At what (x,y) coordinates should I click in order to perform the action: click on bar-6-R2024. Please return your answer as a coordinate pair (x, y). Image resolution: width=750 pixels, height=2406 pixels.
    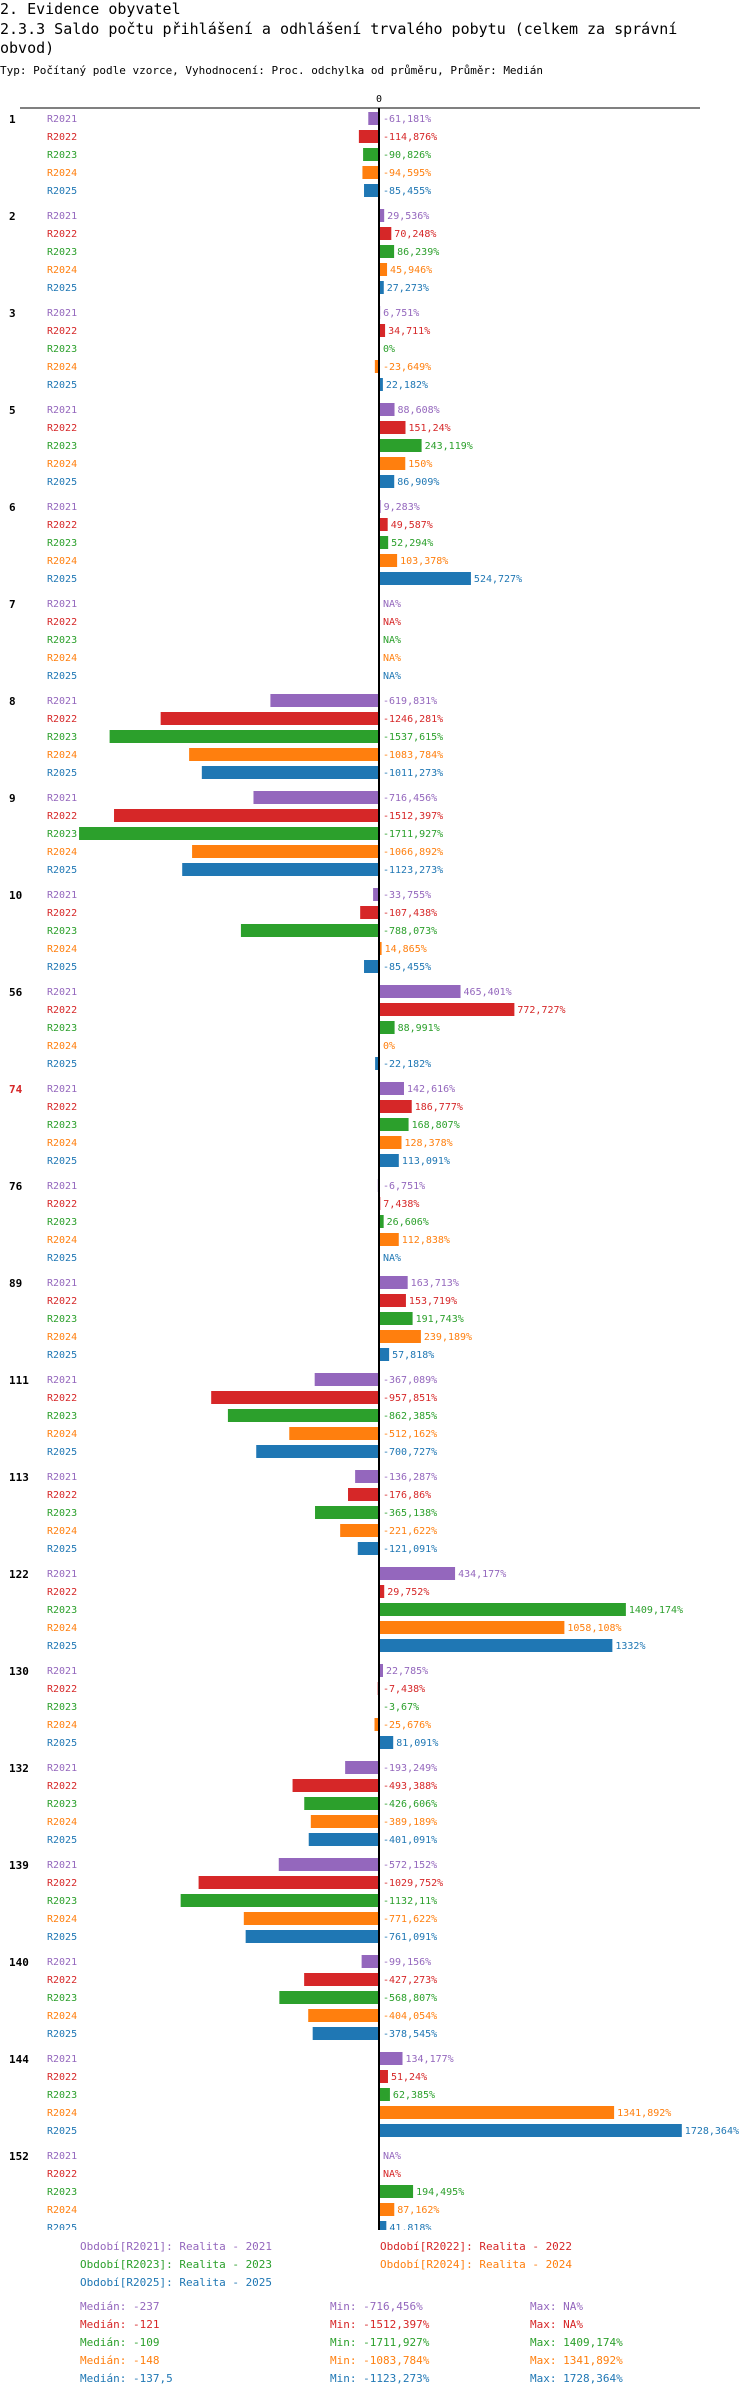
    Looking at the image, I should click on (388, 560).